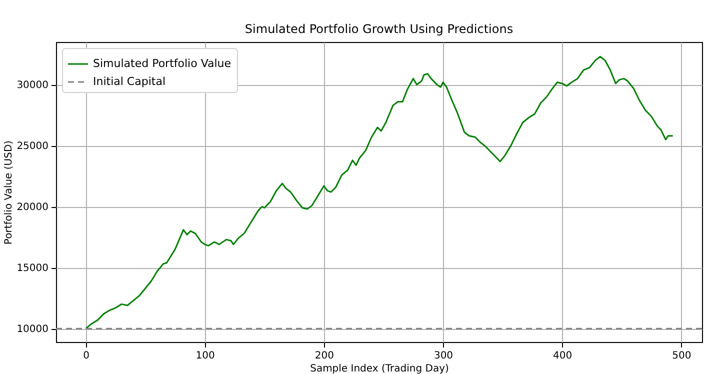 The width and height of the screenshot is (709, 374). I want to click on x-tick-label: 500, so click(682, 356).